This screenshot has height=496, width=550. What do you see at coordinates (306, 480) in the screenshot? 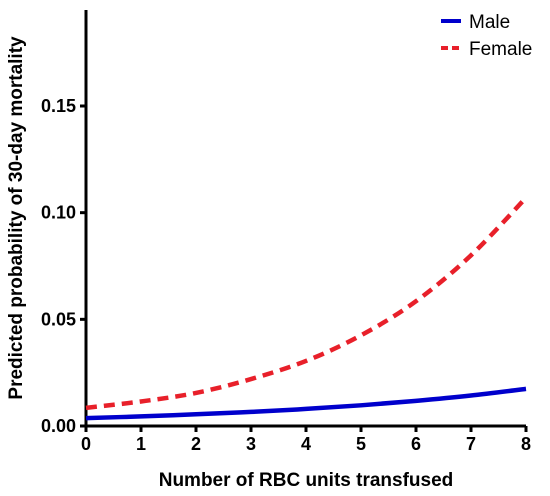
I see `x-axis-title: Number of RBC units transfused` at bounding box center [306, 480].